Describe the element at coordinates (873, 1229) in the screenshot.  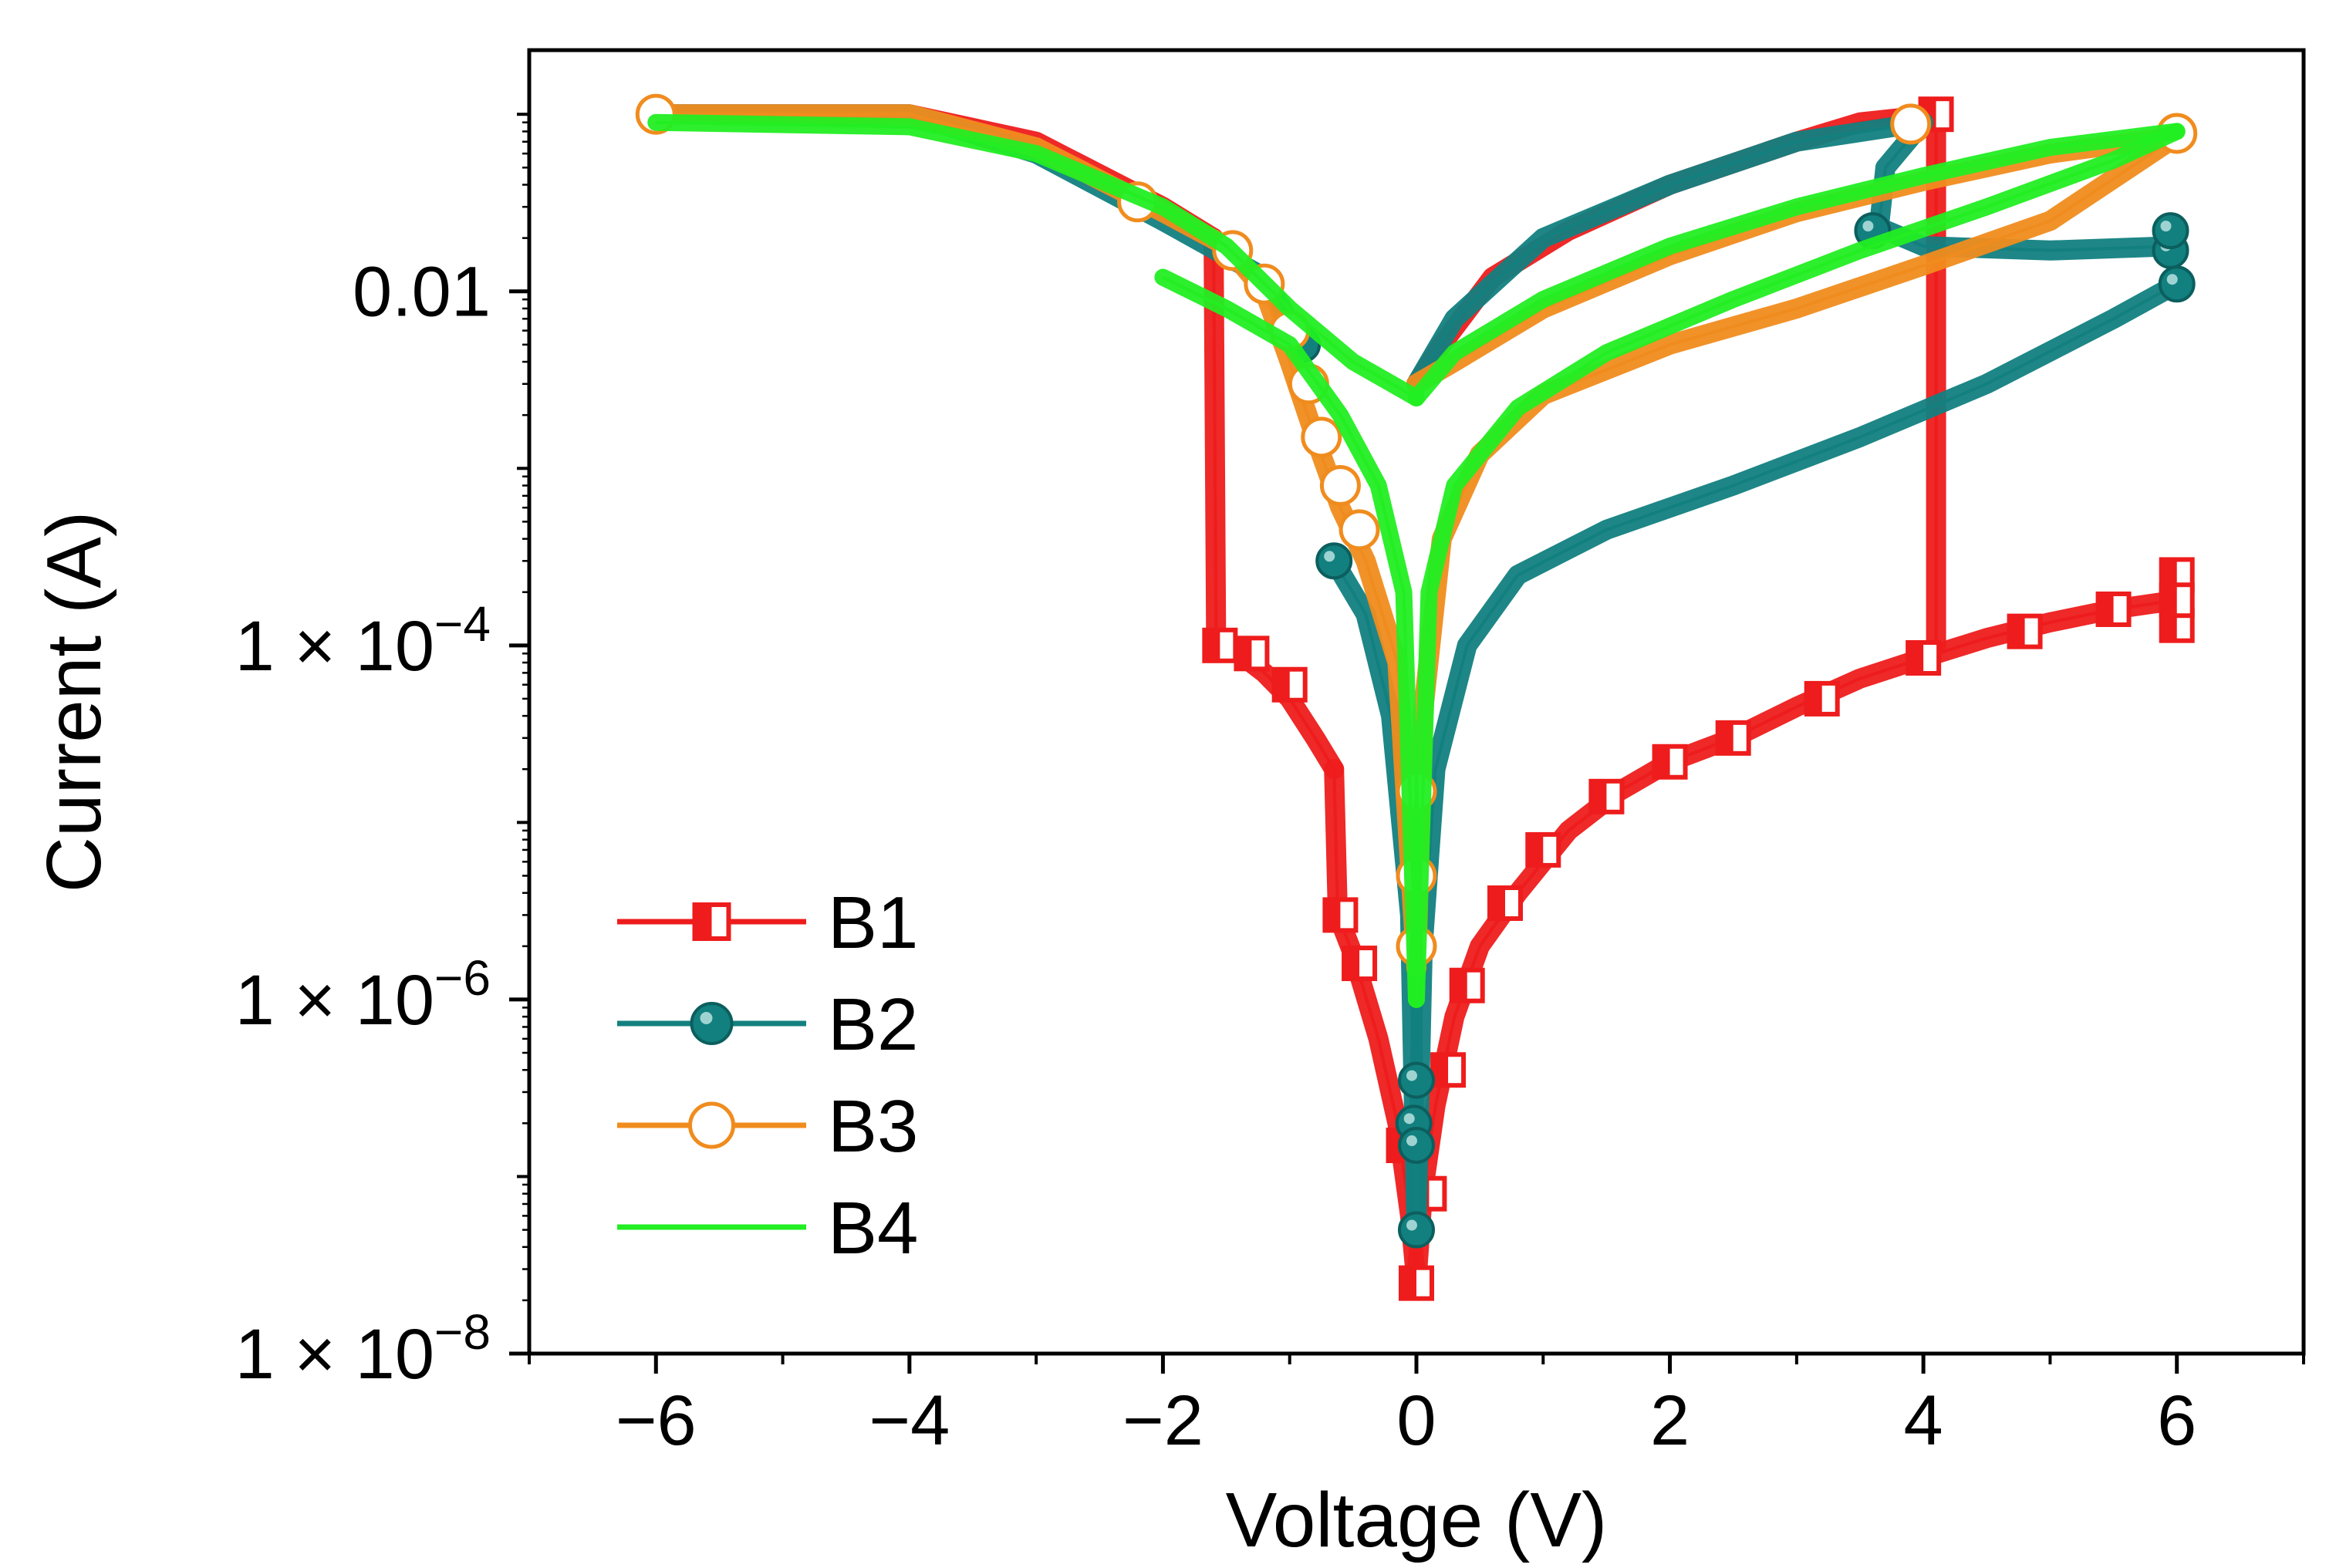
I see `legend-label: B4` at that location.